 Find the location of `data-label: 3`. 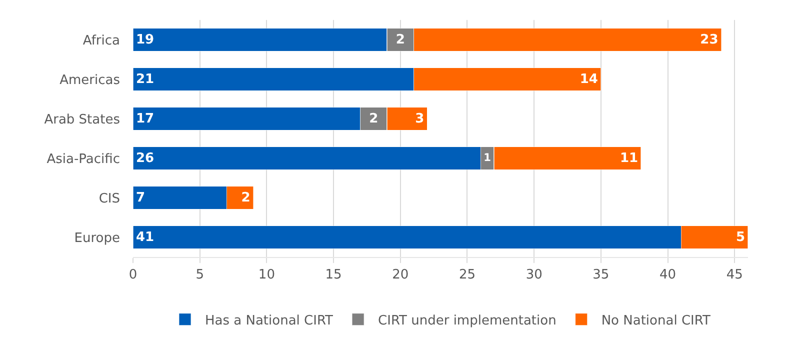

data-label: 3 is located at coordinates (419, 118).